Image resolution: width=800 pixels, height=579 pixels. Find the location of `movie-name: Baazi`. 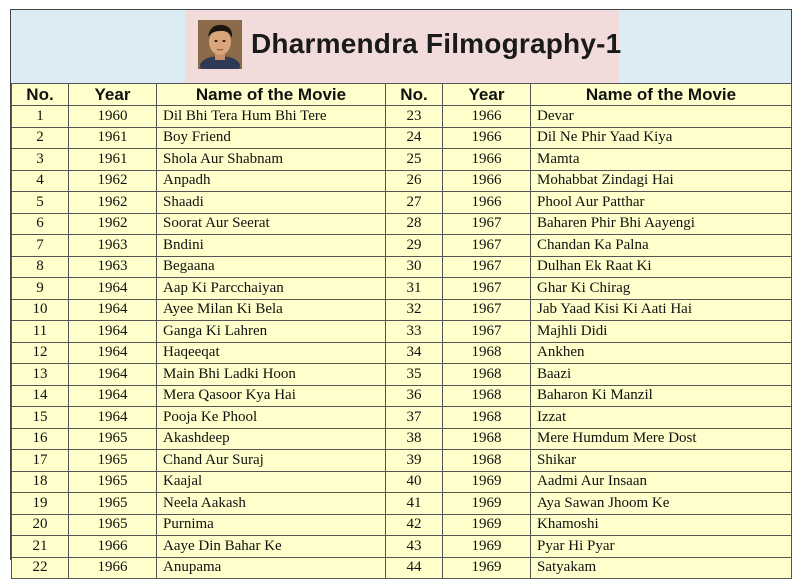

movie-name: Baazi is located at coordinates (661, 374).